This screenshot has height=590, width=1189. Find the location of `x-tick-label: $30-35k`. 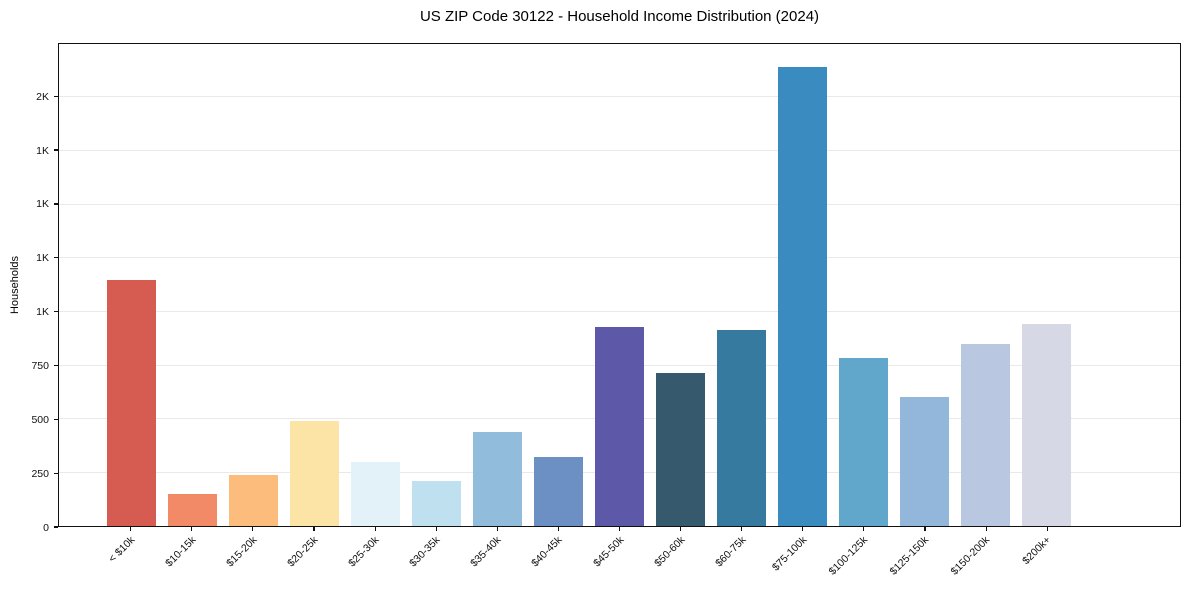

x-tick-label: $30-35k is located at coordinates (425, 552).